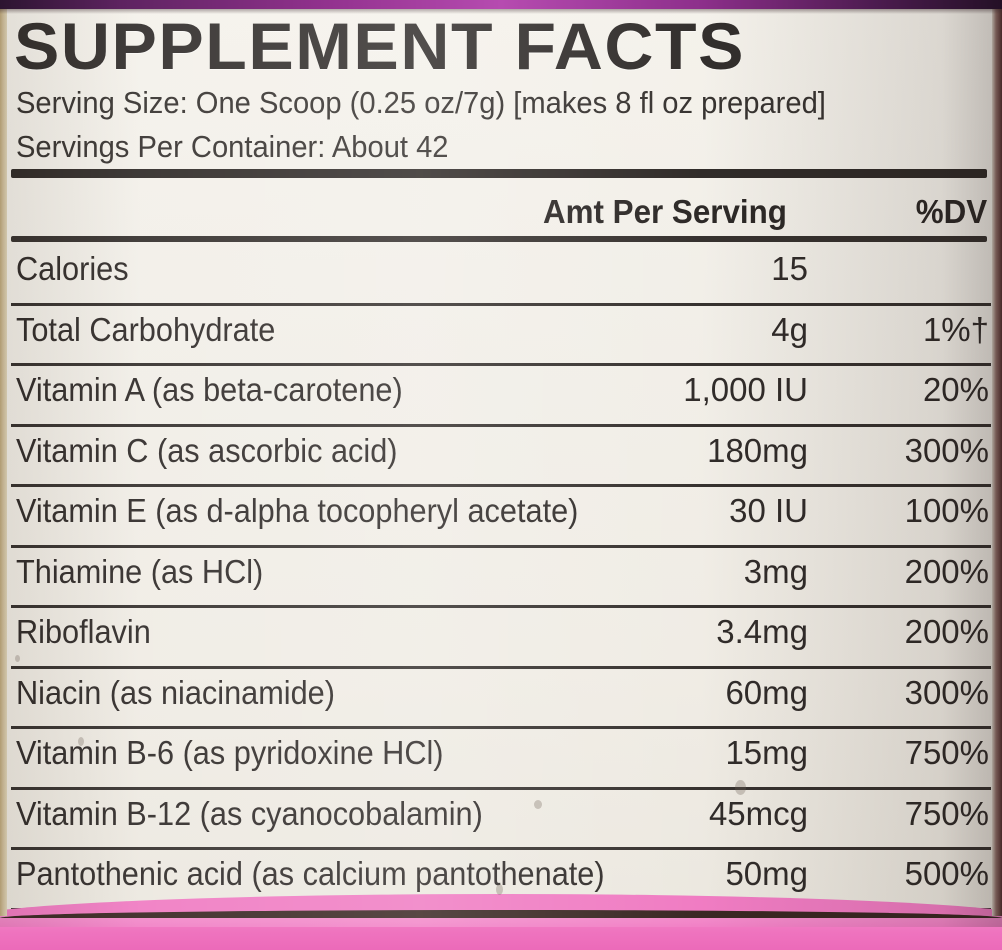  I want to click on table-row: Riboflavin 3.4mg 200%, so click(501, 638).